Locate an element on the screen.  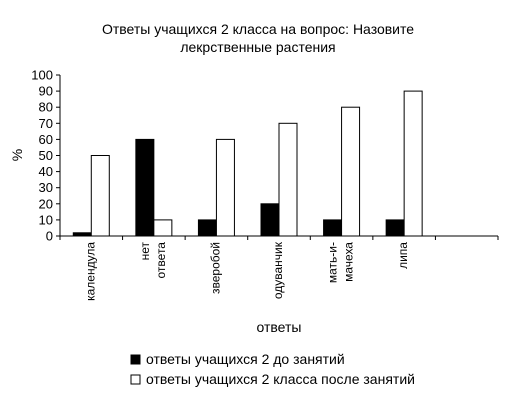
x-axis-label: ответы is located at coordinates (279, 327).